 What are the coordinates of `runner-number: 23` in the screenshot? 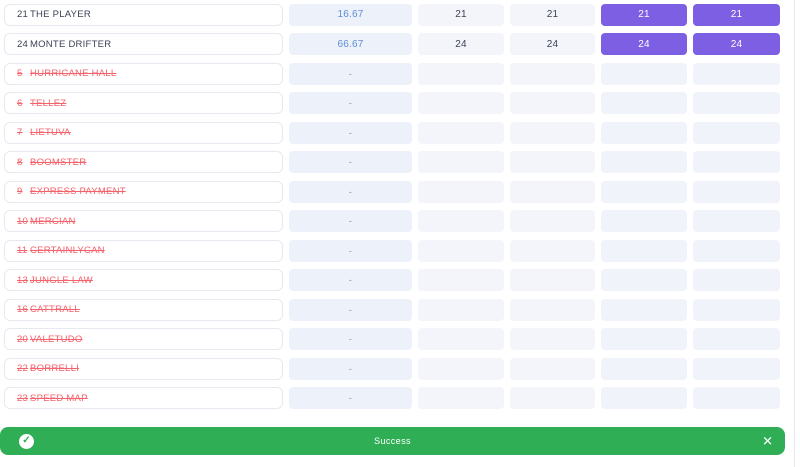 It's located at (23, 398).